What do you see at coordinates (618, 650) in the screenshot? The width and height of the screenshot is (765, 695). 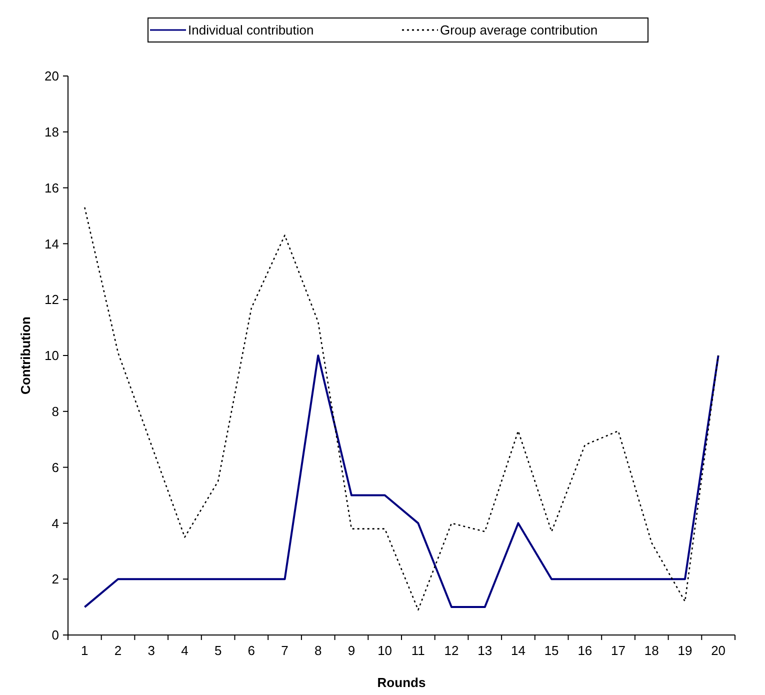 I see `x-tick-label: 17` at bounding box center [618, 650].